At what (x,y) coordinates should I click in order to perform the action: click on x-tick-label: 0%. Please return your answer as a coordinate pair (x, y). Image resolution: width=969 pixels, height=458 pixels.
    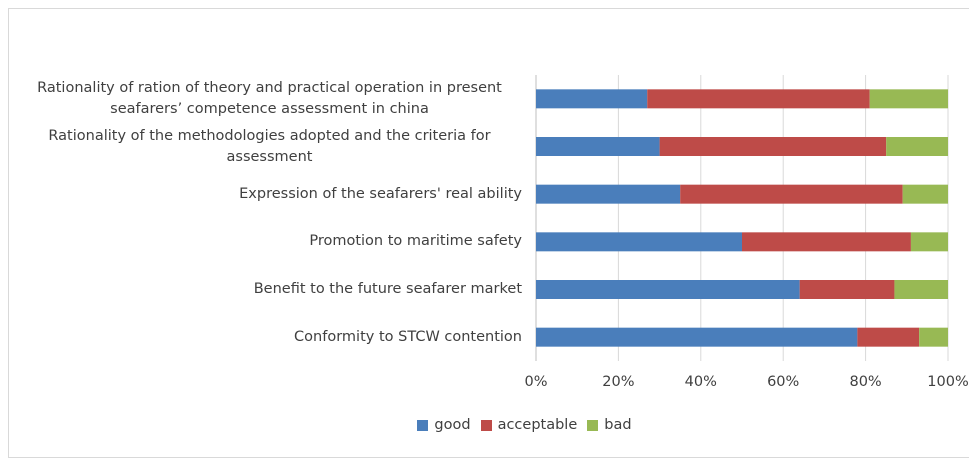
    Looking at the image, I should click on (536, 382).